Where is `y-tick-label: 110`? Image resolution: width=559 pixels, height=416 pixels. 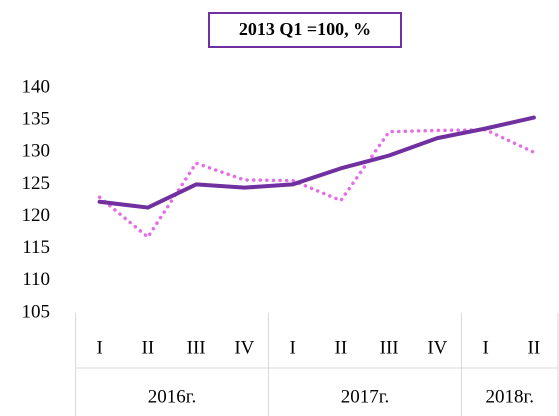 y-tick-label: 110 is located at coordinates (36, 279).